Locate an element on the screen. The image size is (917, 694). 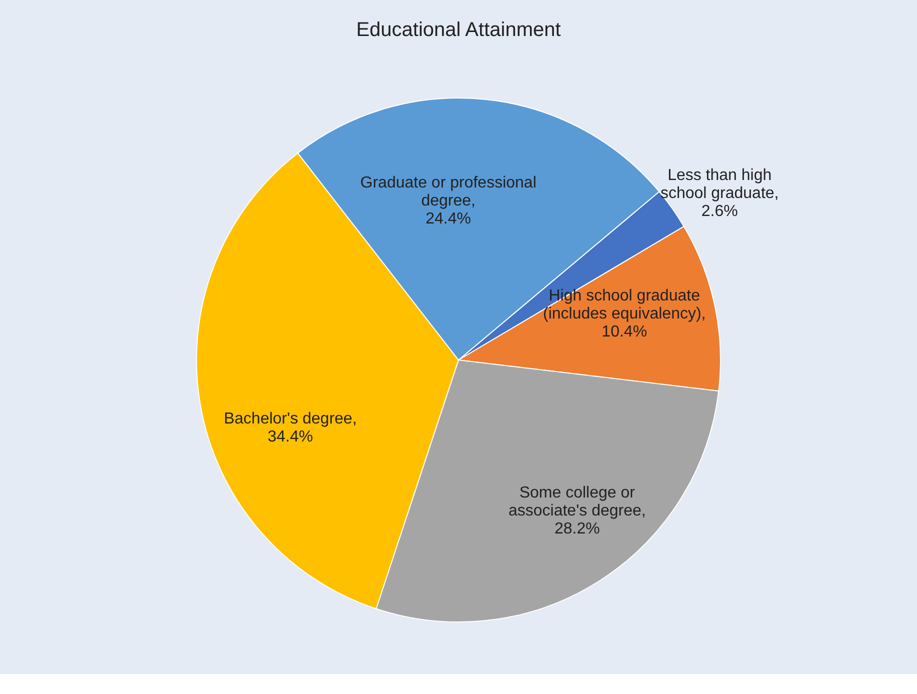
slice-label: Bachelor's degree, 34.4% is located at coordinates (290, 428).